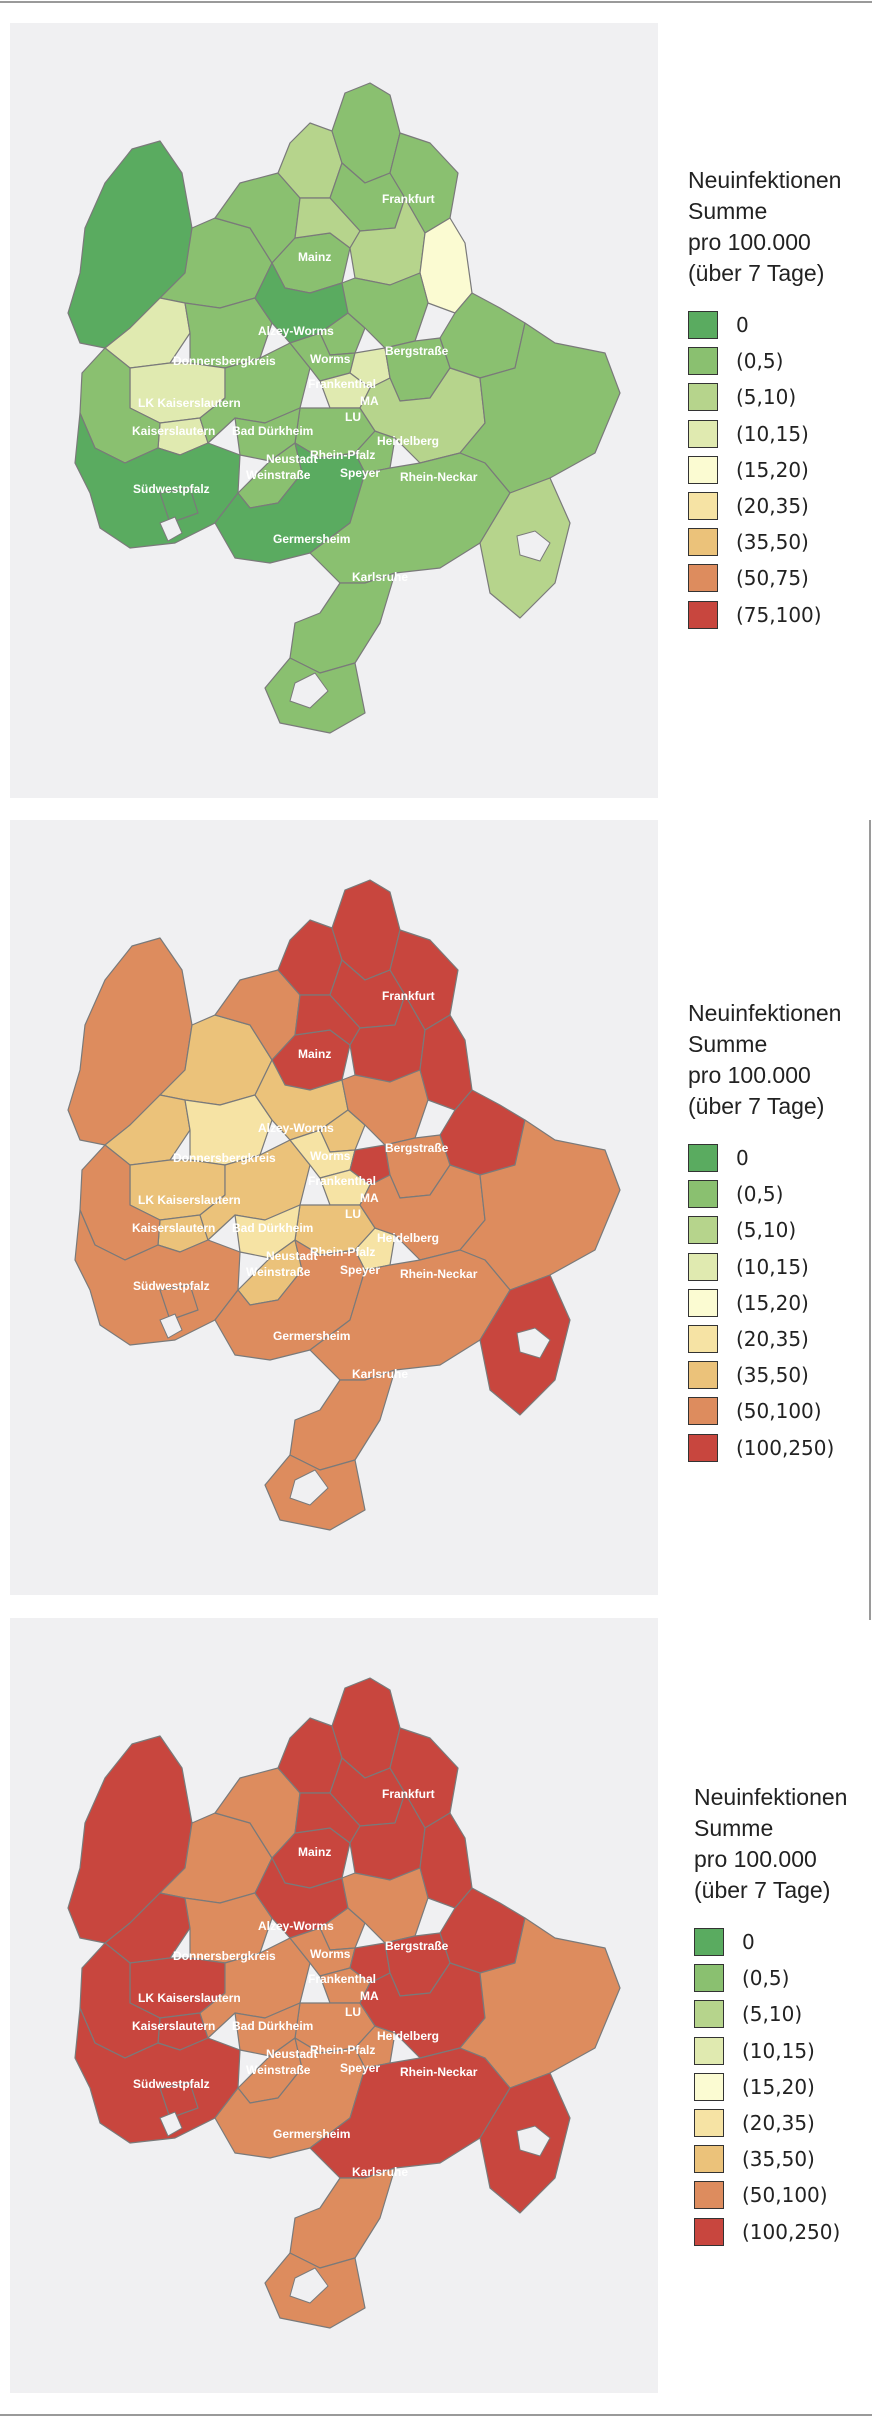  Describe the element at coordinates (296, 1926) in the screenshot. I see `label-alzey-worms: Alzey-Worms` at that location.